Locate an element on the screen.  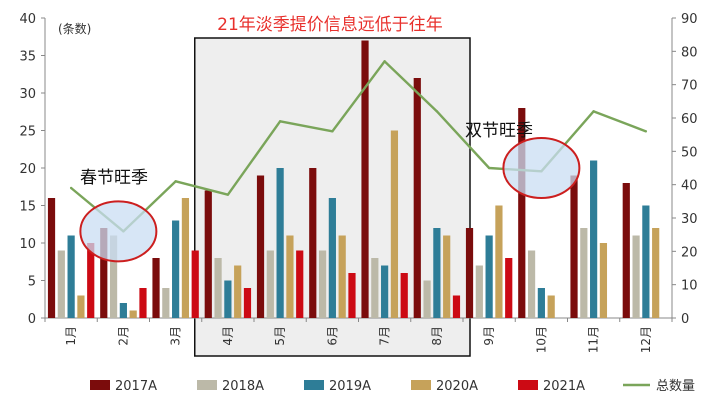
bar-2020A-10月 is located at coordinates (551, 306).